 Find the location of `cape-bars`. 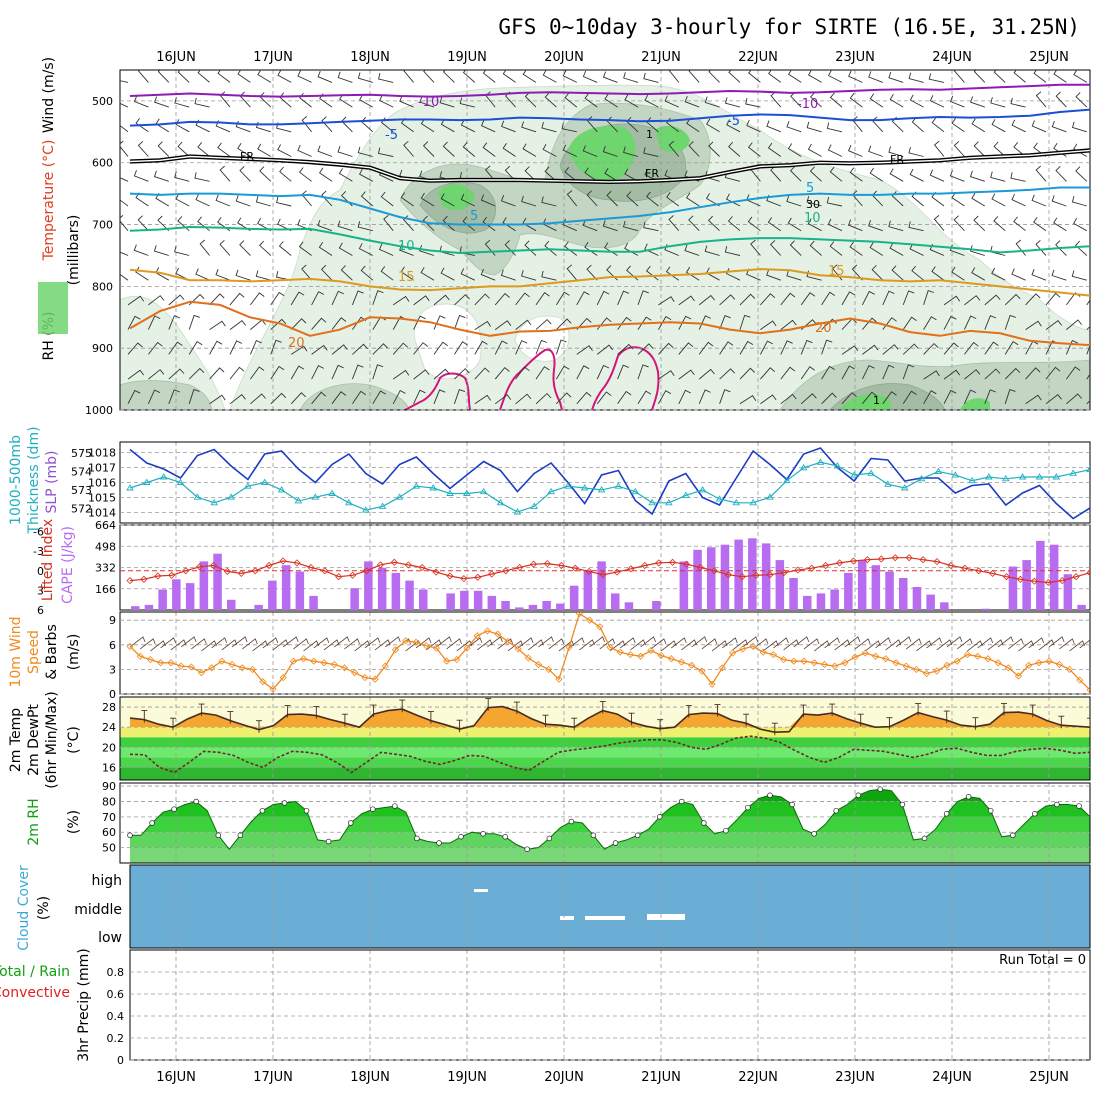

cape-bars is located at coordinates (608, 574).